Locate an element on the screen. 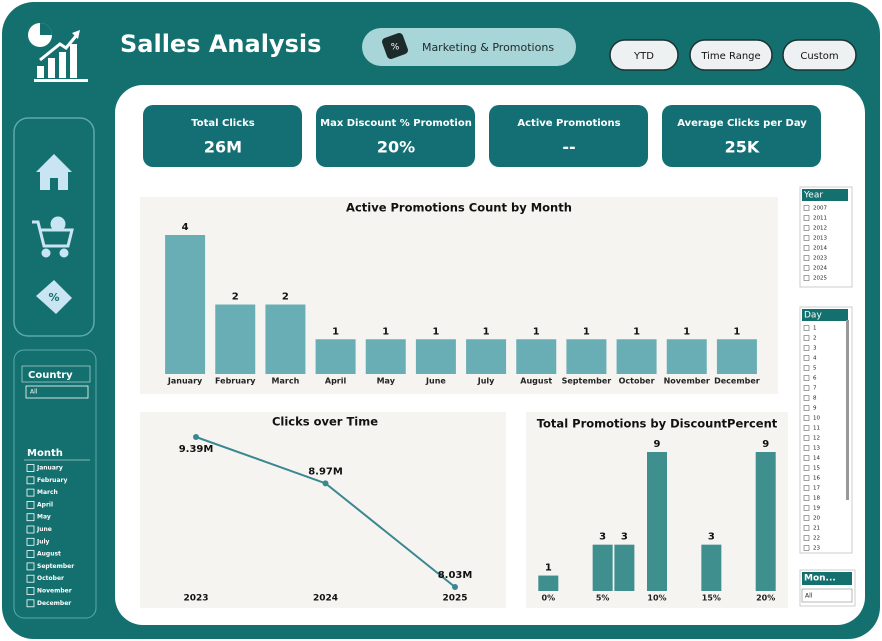  kpi-label: Total Clicks is located at coordinates (223, 123).